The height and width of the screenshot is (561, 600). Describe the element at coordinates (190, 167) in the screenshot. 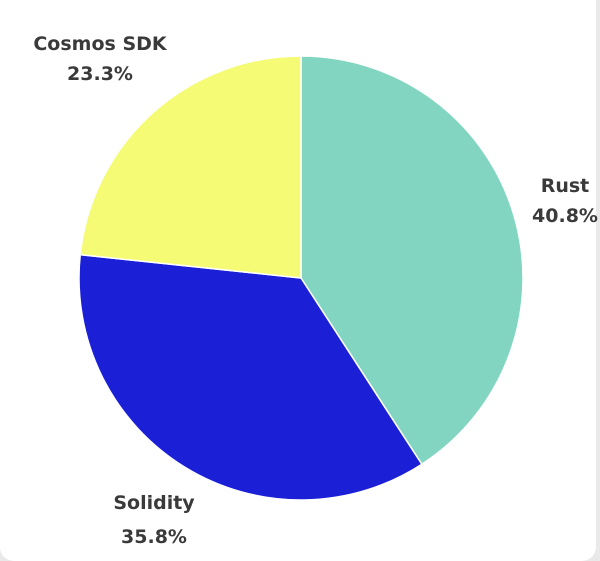

I see `pie-slice-cosmos-sdk` at that location.